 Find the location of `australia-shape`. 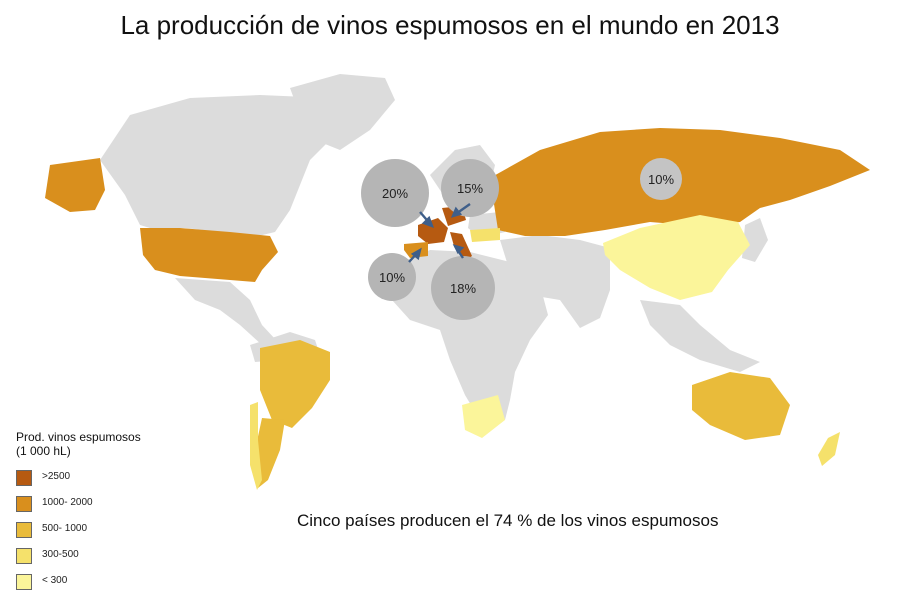

australia-shape is located at coordinates (741, 406).